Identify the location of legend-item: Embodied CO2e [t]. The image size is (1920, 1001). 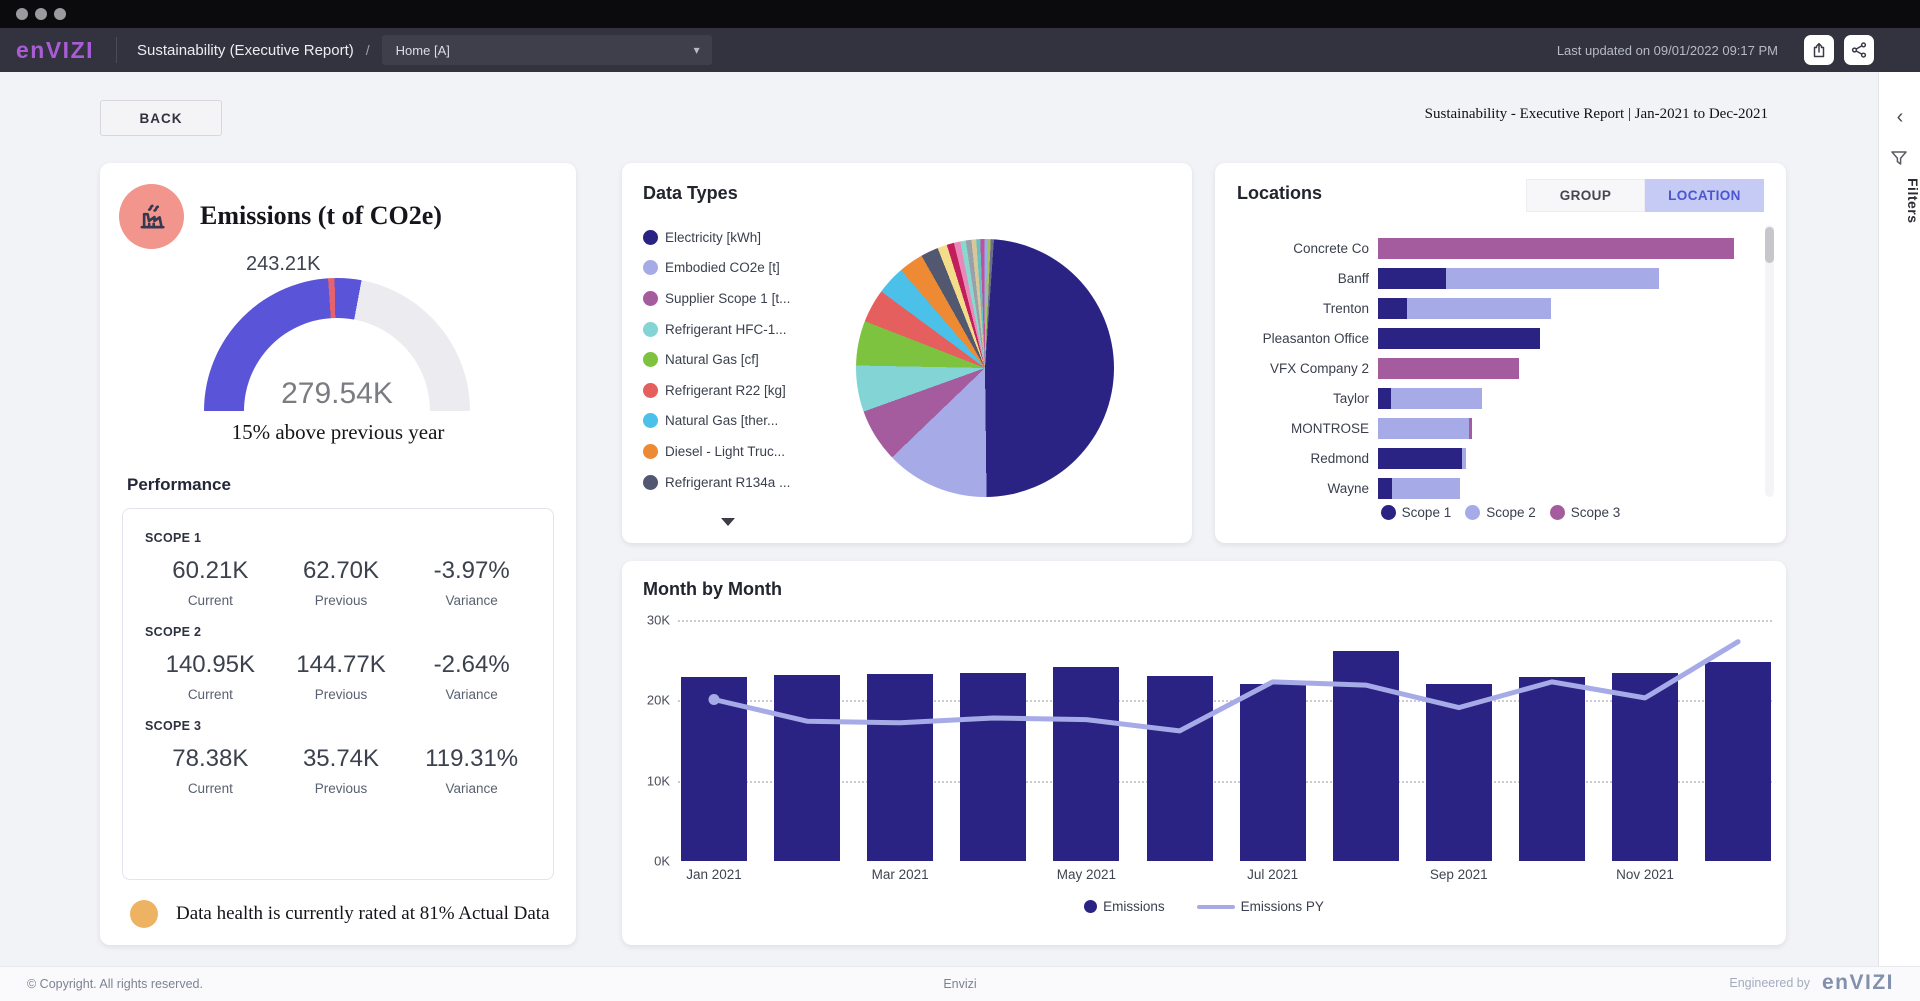
(716, 268).